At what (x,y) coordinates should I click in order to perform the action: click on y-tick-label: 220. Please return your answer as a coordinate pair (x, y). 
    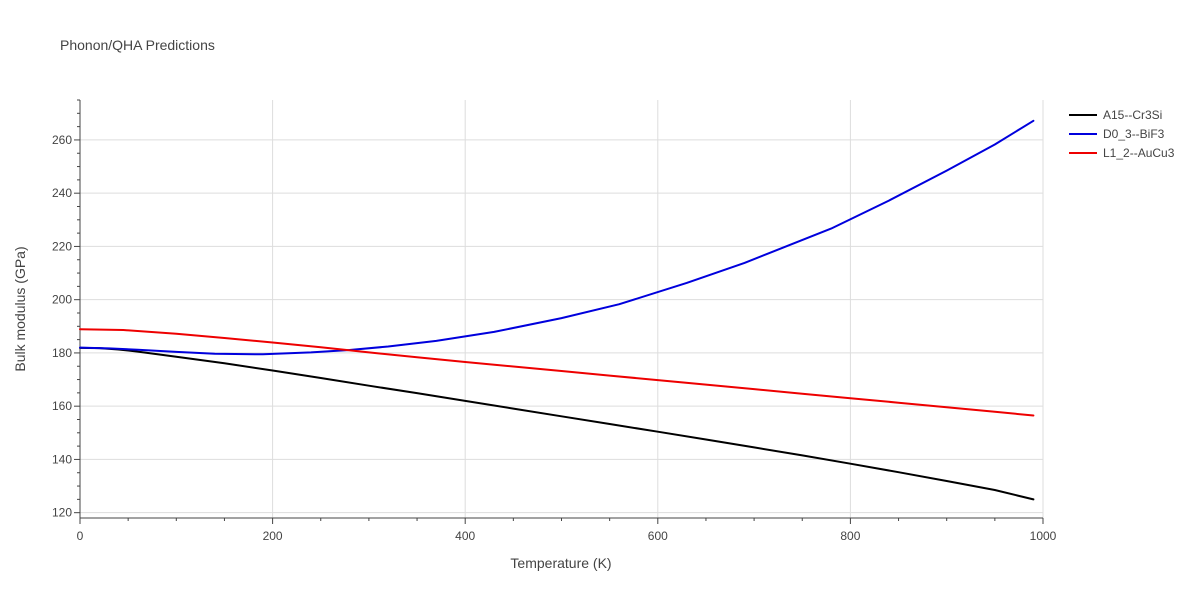
    Looking at the image, I should click on (62, 246).